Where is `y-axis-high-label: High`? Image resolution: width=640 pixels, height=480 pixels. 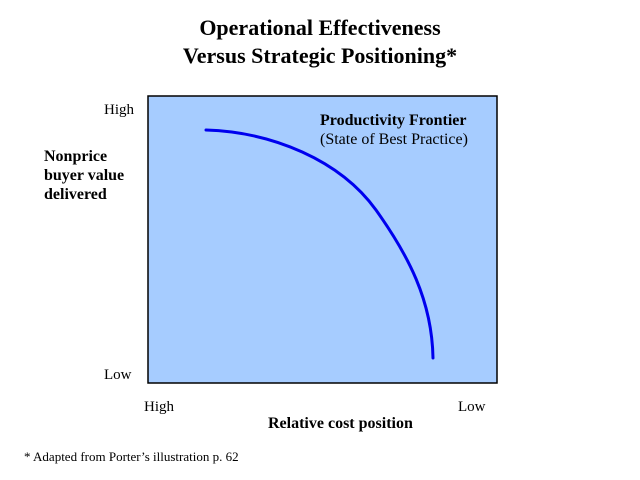 y-axis-high-label: High is located at coordinates (119, 110).